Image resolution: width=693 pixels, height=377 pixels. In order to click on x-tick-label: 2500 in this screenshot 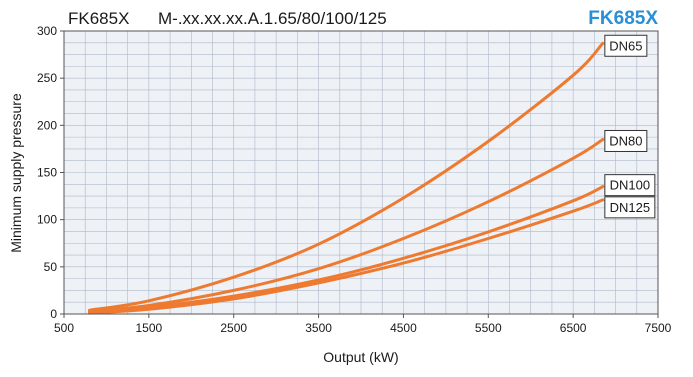, I will do `click(233, 328)`.